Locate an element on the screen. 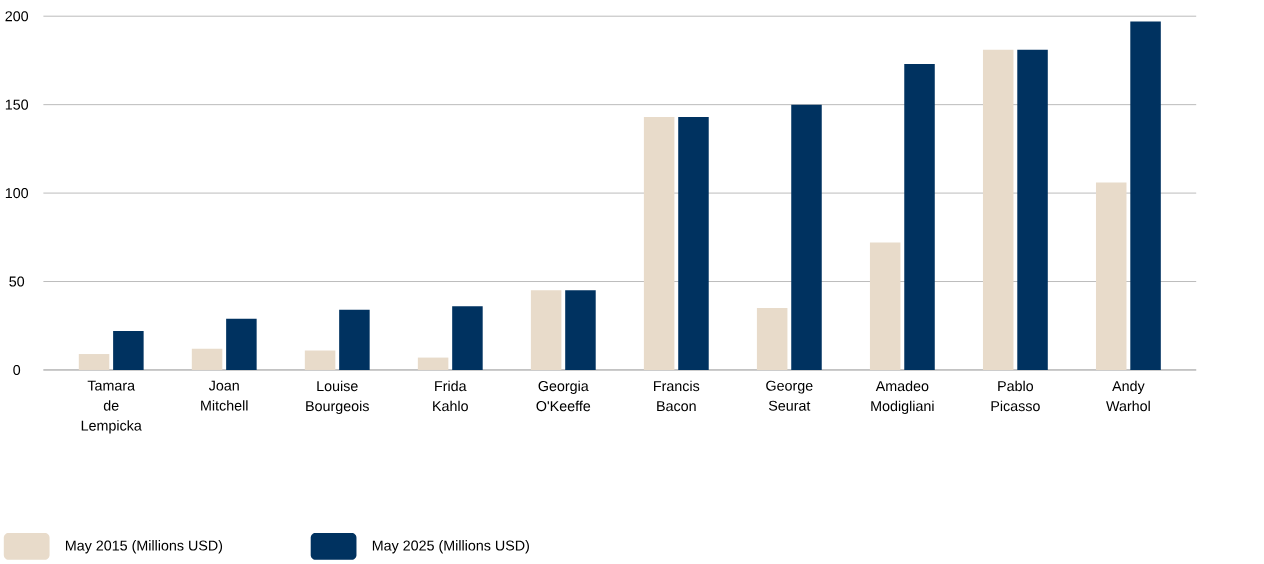  y-tick-label: 100 is located at coordinates (17, 193).